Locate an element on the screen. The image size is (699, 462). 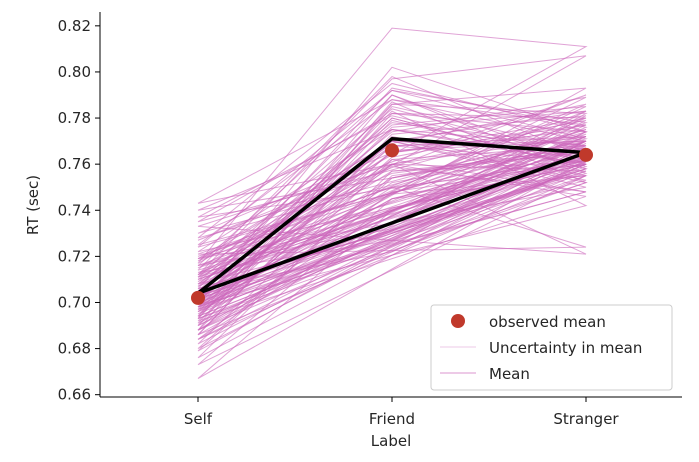
y-tick-label: 0.72 is located at coordinates (74, 256).